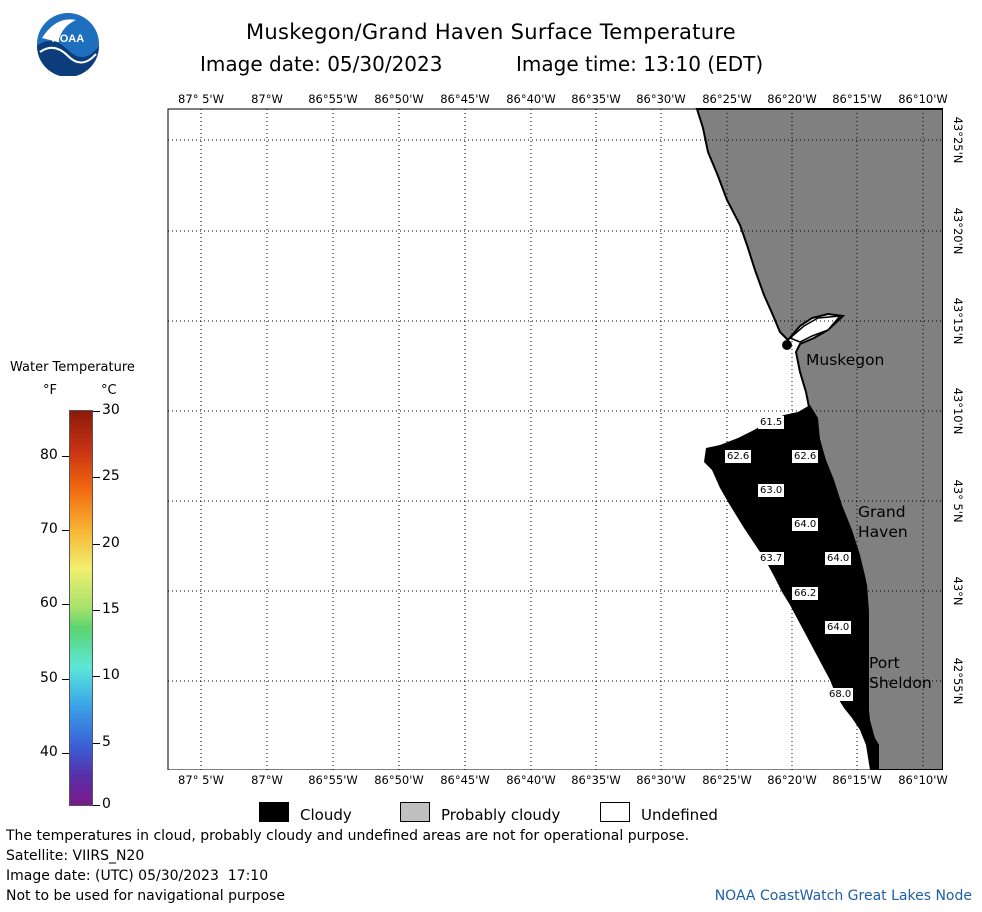 The image size is (982, 912). What do you see at coordinates (49, 752) in the screenshot?
I see `scale-f-label: 40` at bounding box center [49, 752].